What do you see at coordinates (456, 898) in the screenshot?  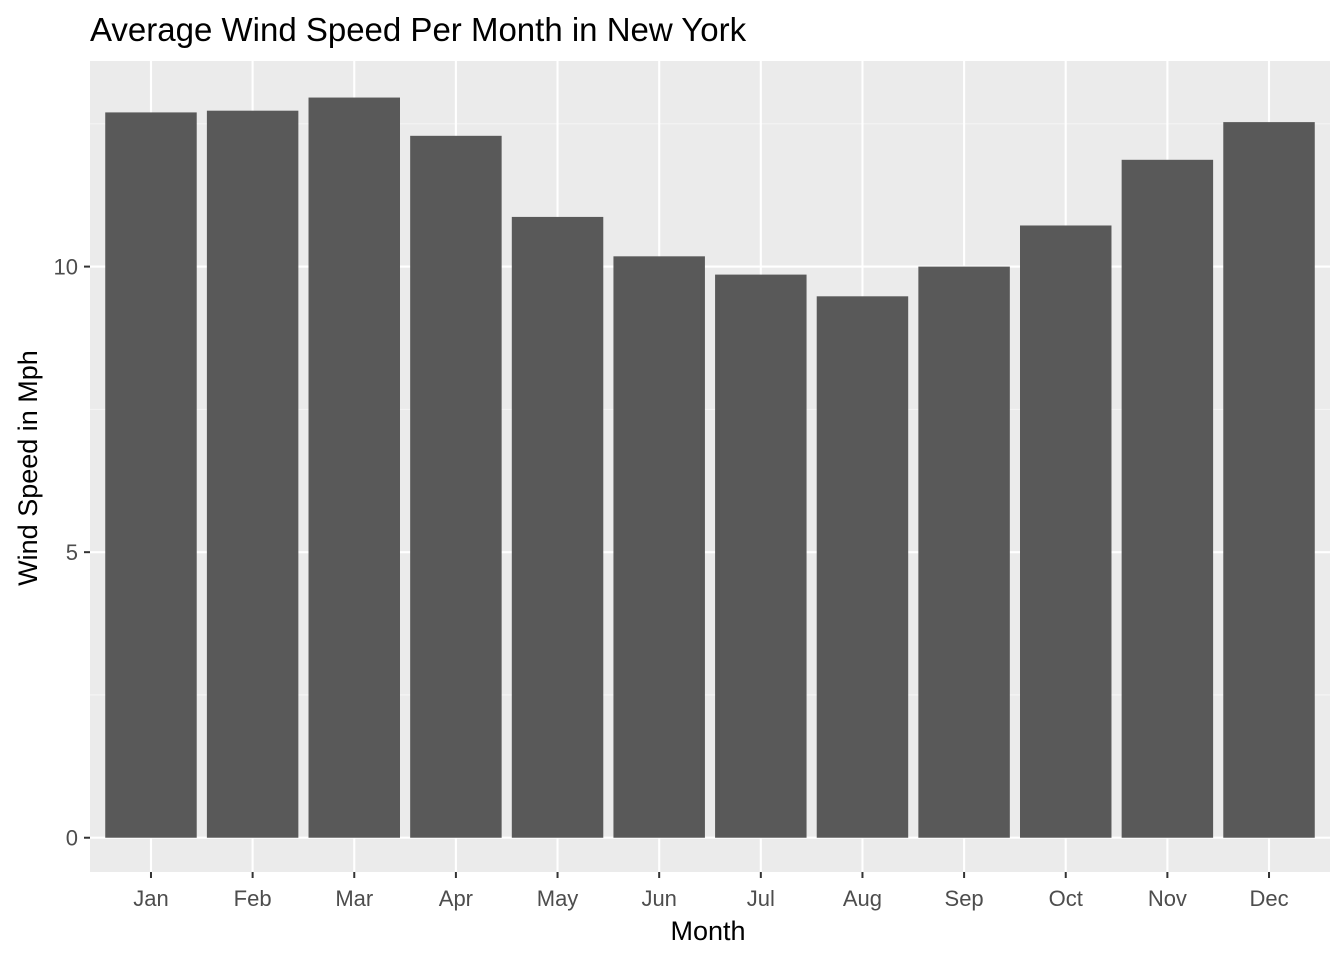 I see `x-tick-label: Apr` at bounding box center [456, 898].